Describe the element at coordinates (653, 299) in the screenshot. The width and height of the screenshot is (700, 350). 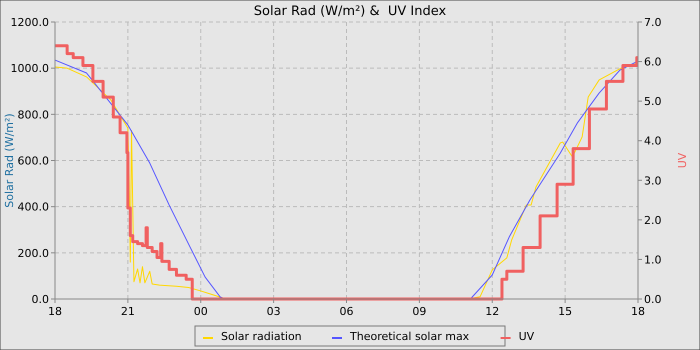
I see `y2-tick-label: 0.0` at that location.